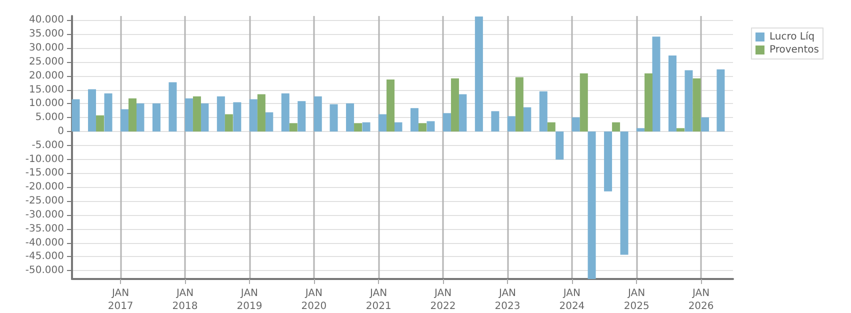 This screenshot has width=851, height=313. Describe the element at coordinates (44, 256) in the screenshot. I see `y-tick-label: -45.000` at that location.